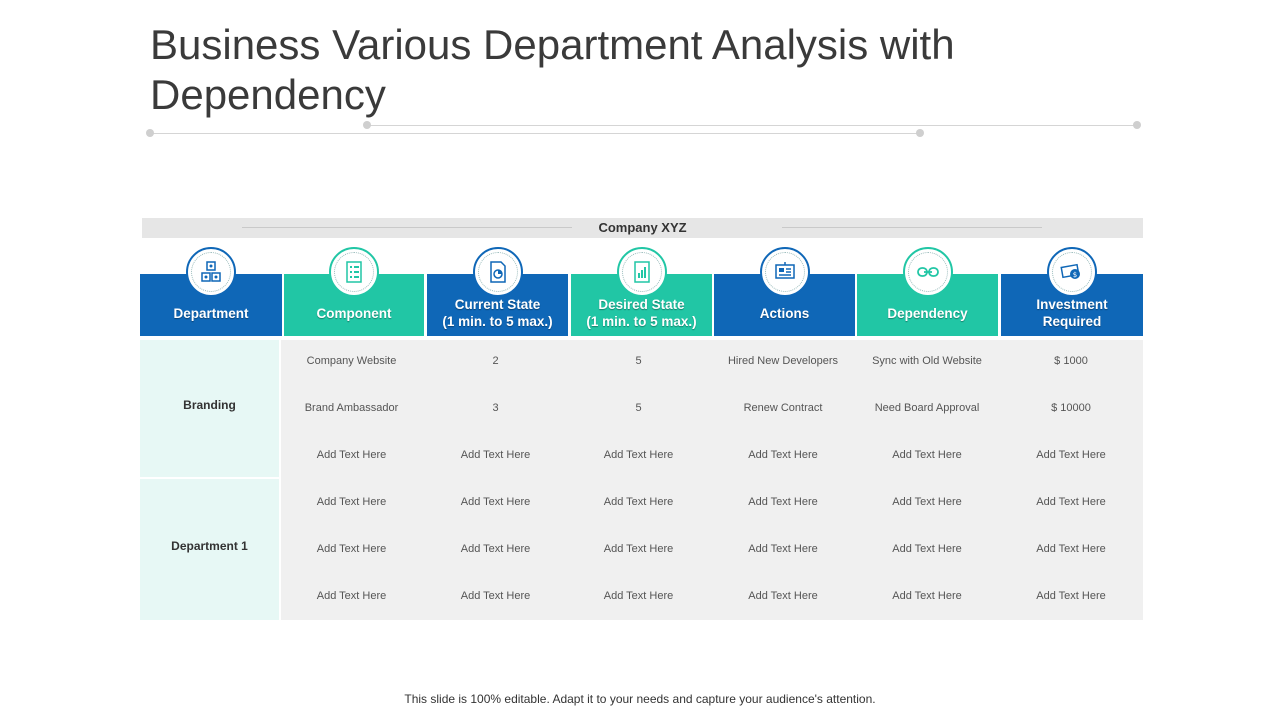  I want to click on column-header-5: Dependency, so click(927, 305).